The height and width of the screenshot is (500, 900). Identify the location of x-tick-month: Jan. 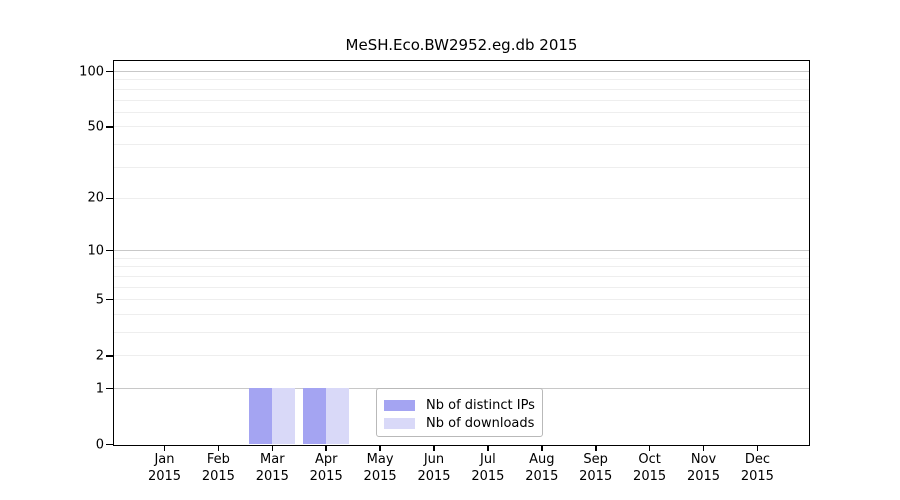
(164, 459).